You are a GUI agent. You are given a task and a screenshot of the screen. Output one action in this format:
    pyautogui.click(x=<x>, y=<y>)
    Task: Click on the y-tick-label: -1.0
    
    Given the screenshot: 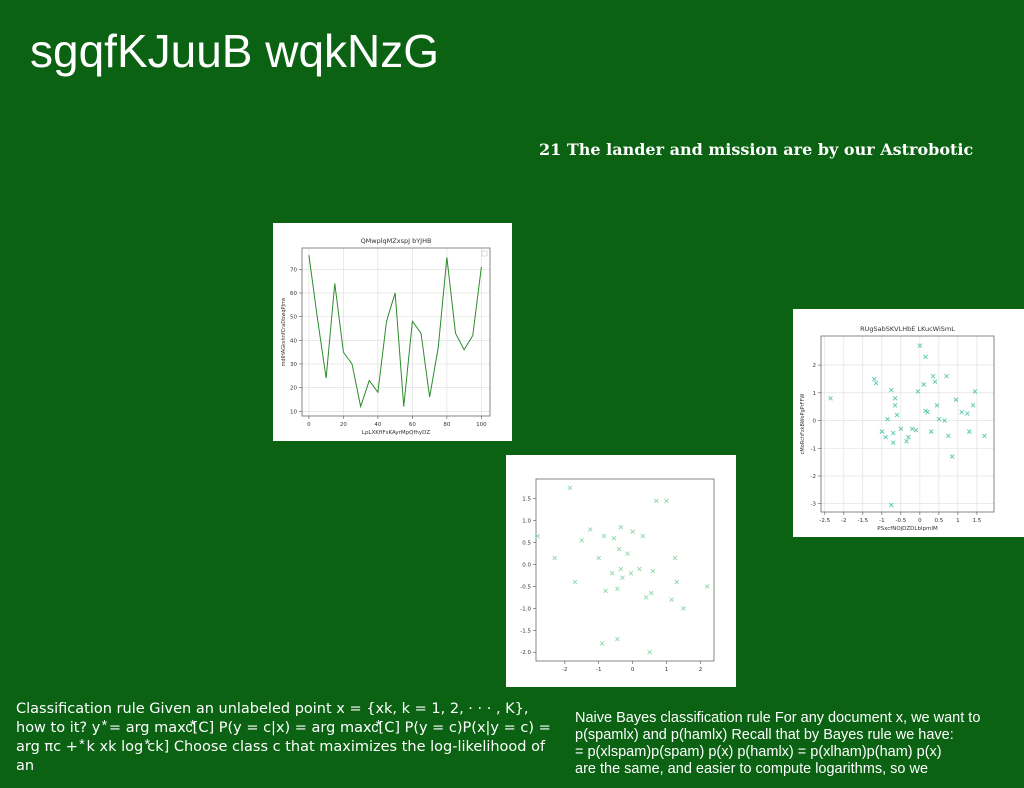 What is the action you would take?
    pyautogui.click(x=525, y=609)
    